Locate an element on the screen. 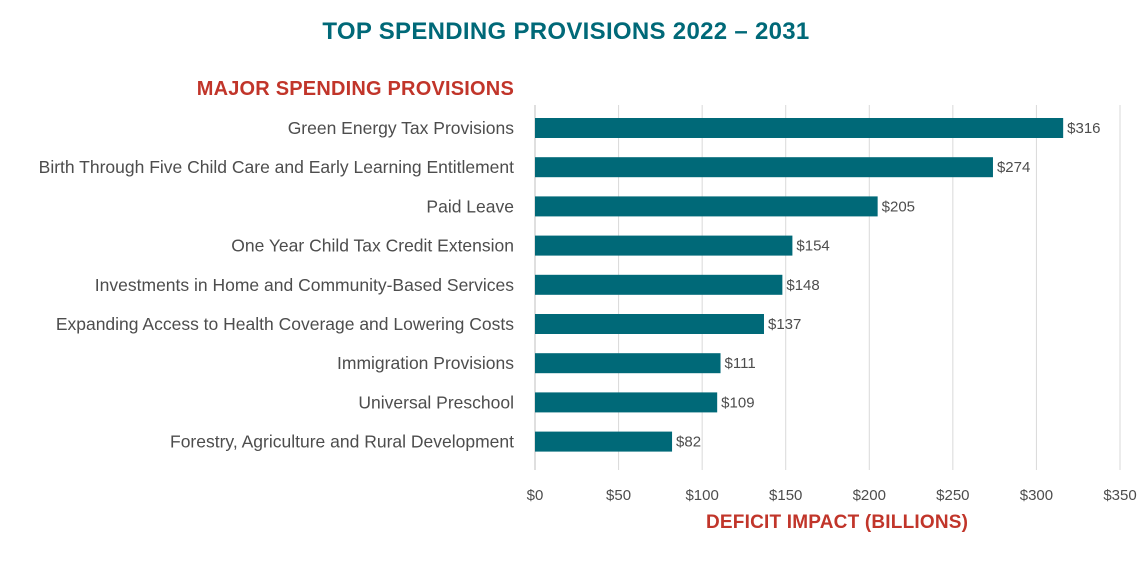 This screenshot has width=1146, height=573. x-tick-label: $350 is located at coordinates (1119, 495).